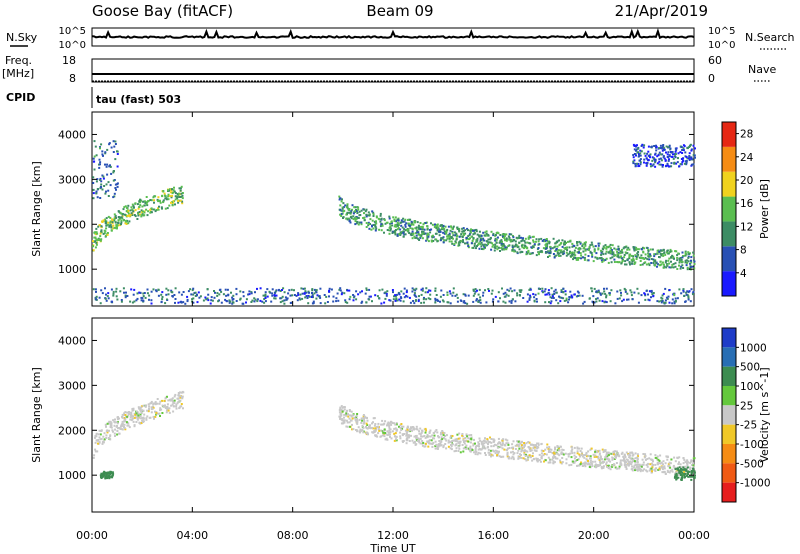  What do you see at coordinates (36, 209) in the screenshot?
I see `range-axis-title: Slant Range [km]` at bounding box center [36, 209].